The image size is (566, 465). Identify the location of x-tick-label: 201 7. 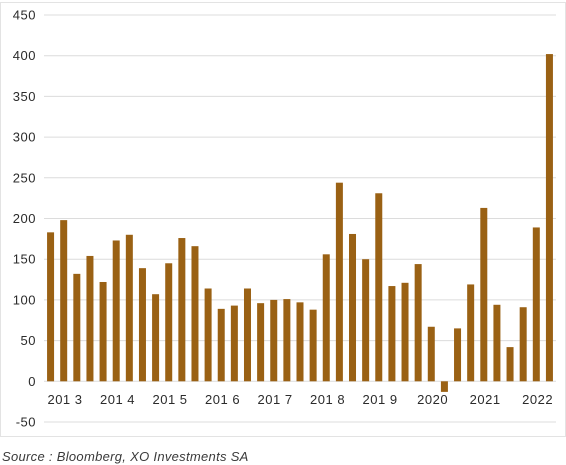
(275, 399).